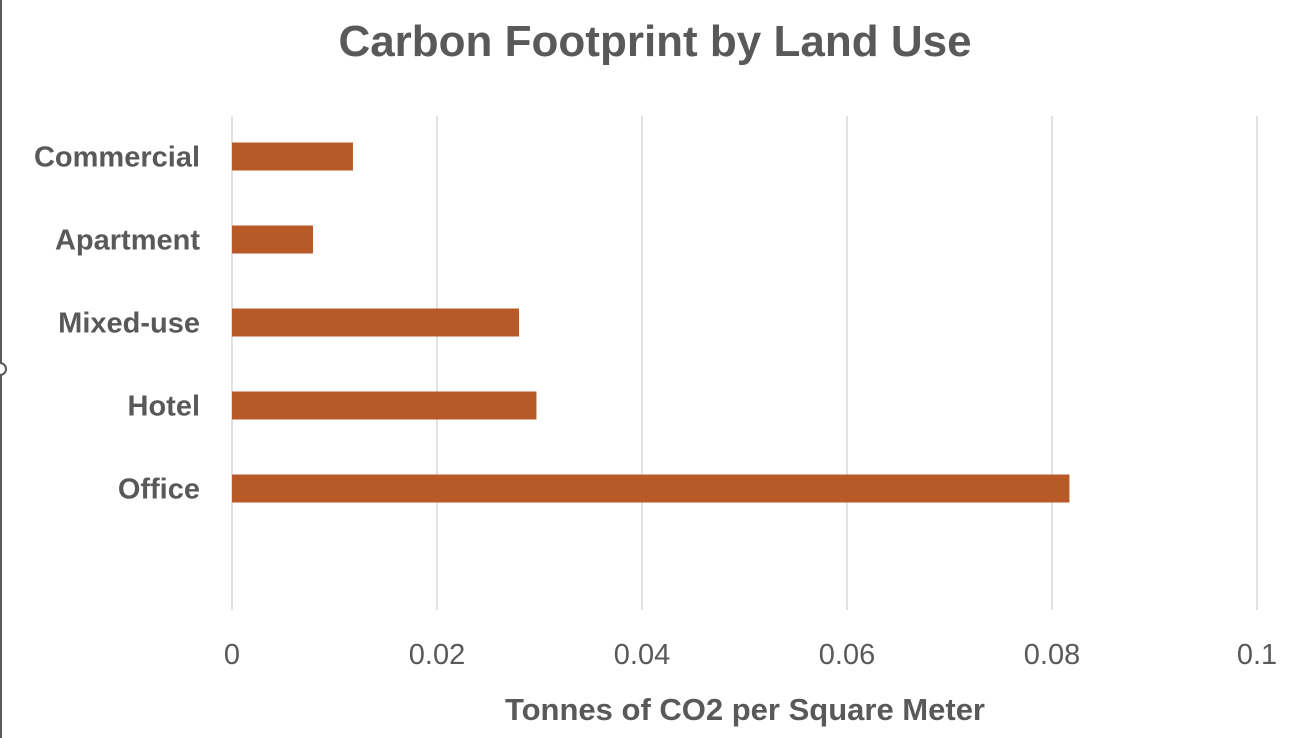 This screenshot has height=738, width=1298. What do you see at coordinates (1257, 655) in the screenshot?
I see `x-tick-label: 0.1` at bounding box center [1257, 655].